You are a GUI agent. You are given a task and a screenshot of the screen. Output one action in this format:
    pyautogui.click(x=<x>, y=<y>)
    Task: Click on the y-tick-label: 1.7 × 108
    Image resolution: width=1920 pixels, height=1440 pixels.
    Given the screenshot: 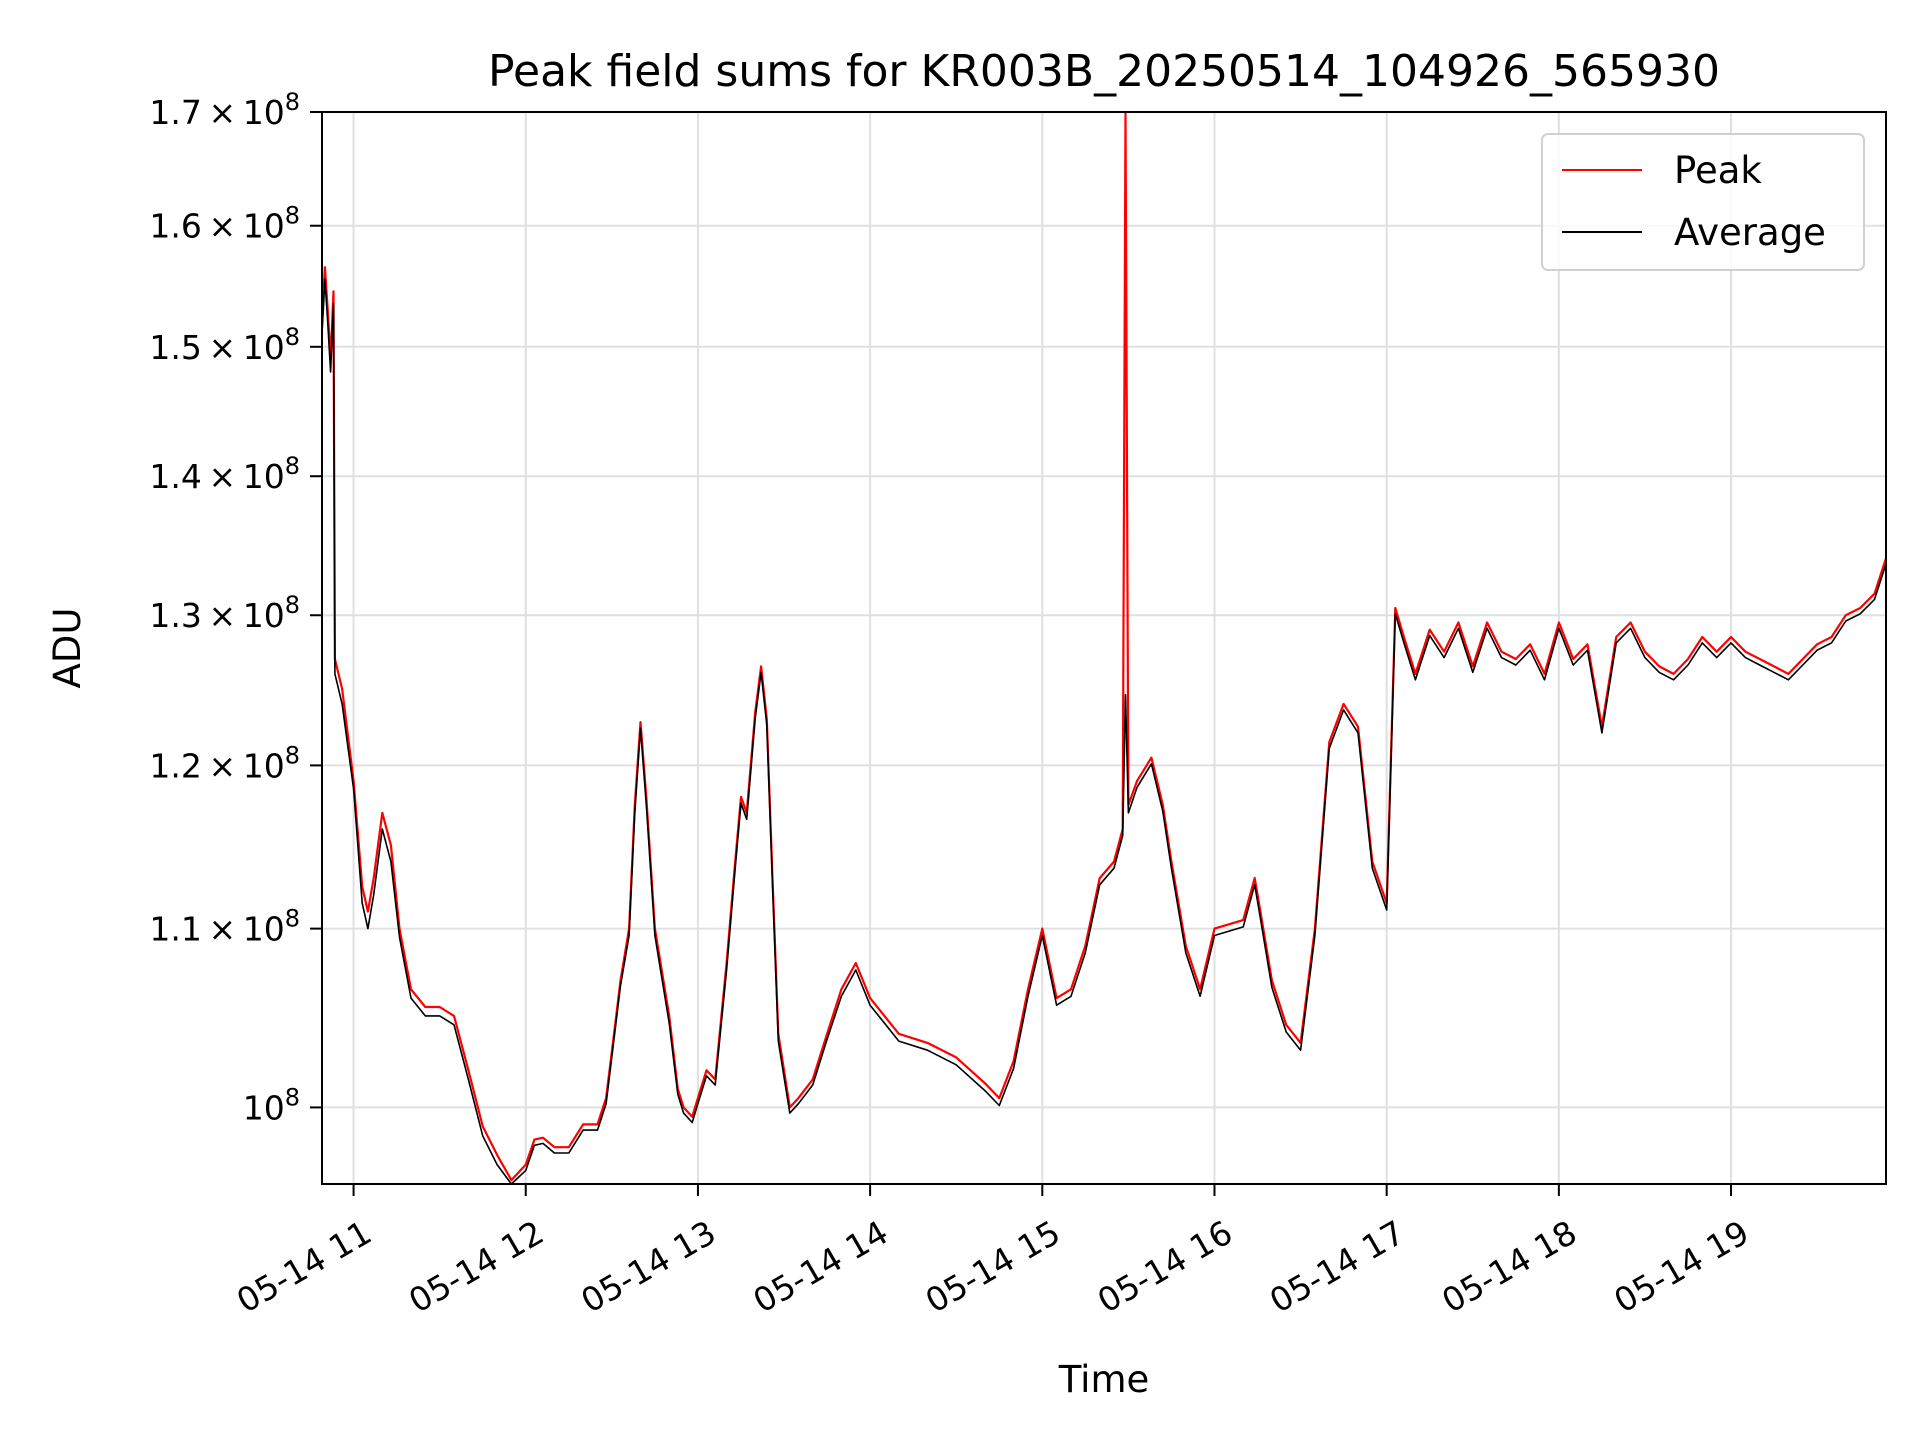 What is the action you would take?
    pyautogui.click(x=224, y=110)
    